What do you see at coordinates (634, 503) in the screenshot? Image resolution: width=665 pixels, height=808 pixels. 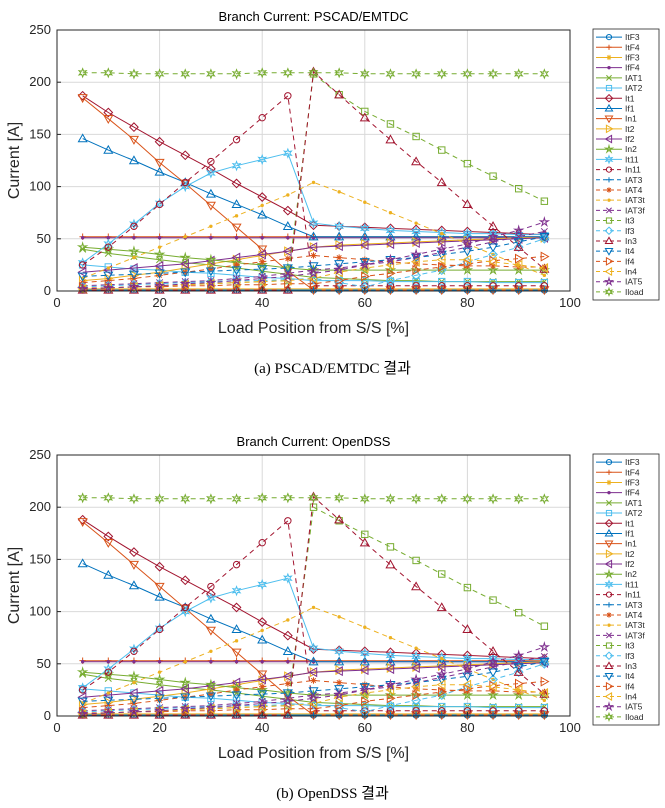 I see `legend-label: IAT1` at bounding box center [634, 503].